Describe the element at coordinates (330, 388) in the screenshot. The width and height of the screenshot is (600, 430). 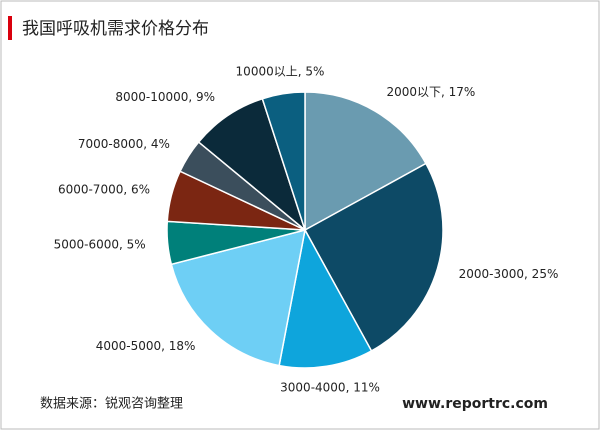
I see `data-label: 3000-4000, 11%` at that location.